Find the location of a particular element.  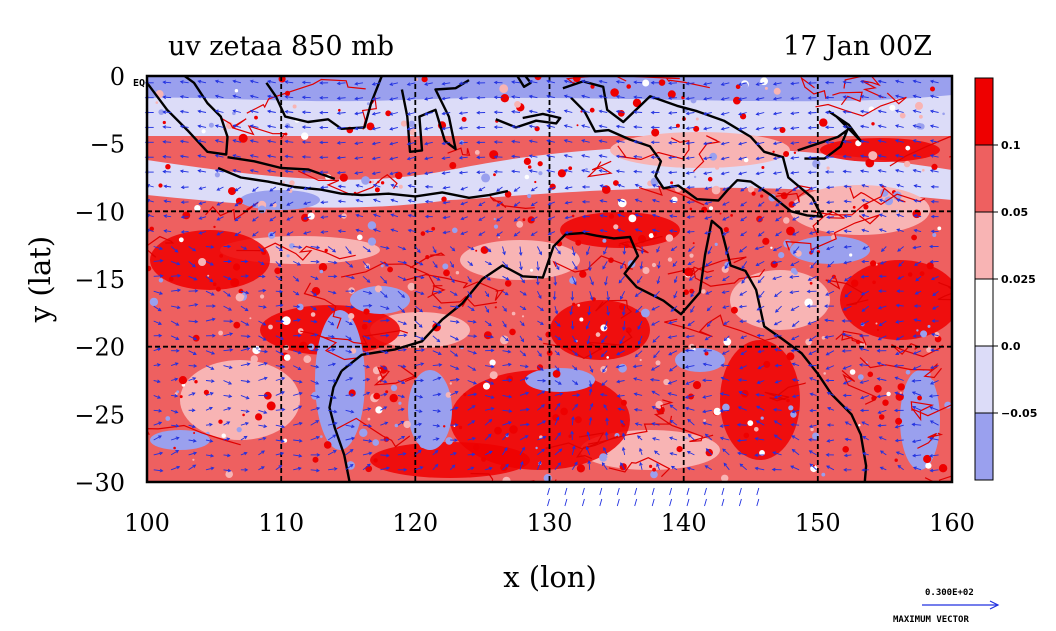

y-tick-labels: 0−5−10−15−20−25−30 is located at coordinates (99, 280).